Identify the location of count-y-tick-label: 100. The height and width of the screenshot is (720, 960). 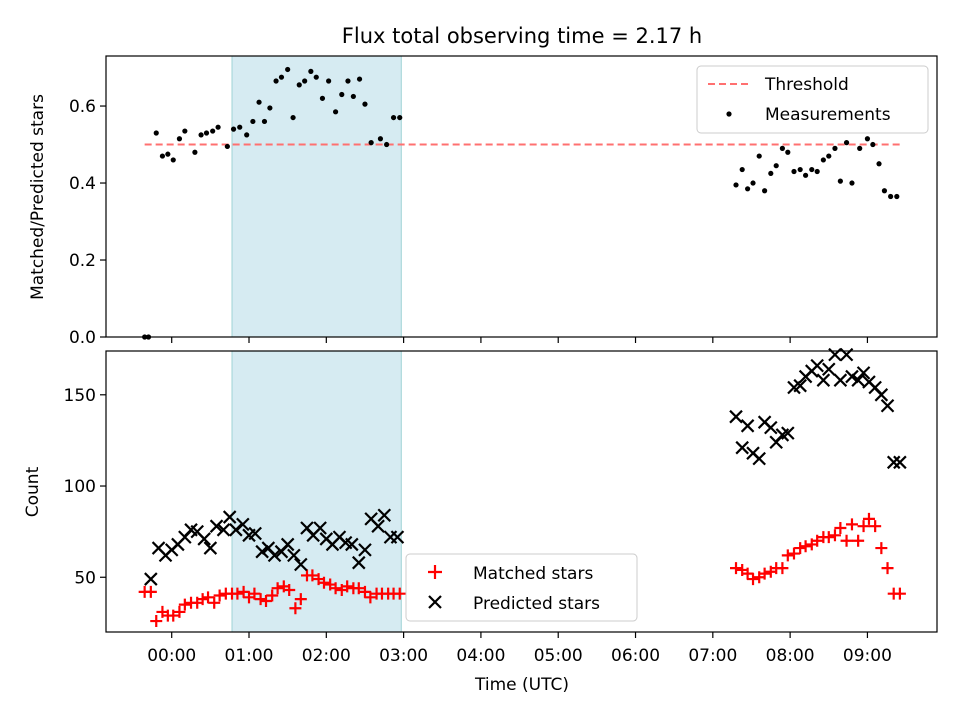
(80, 487).